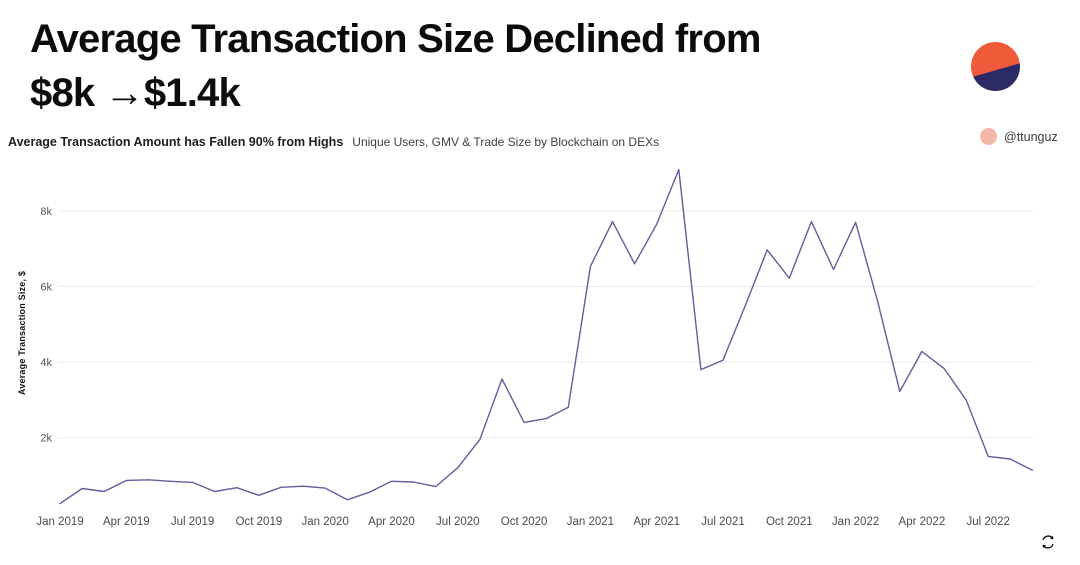  What do you see at coordinates (722, 522) in the screenshot?
I see `x-tick-label: Jul 2021` at bounding box center [722, 522].